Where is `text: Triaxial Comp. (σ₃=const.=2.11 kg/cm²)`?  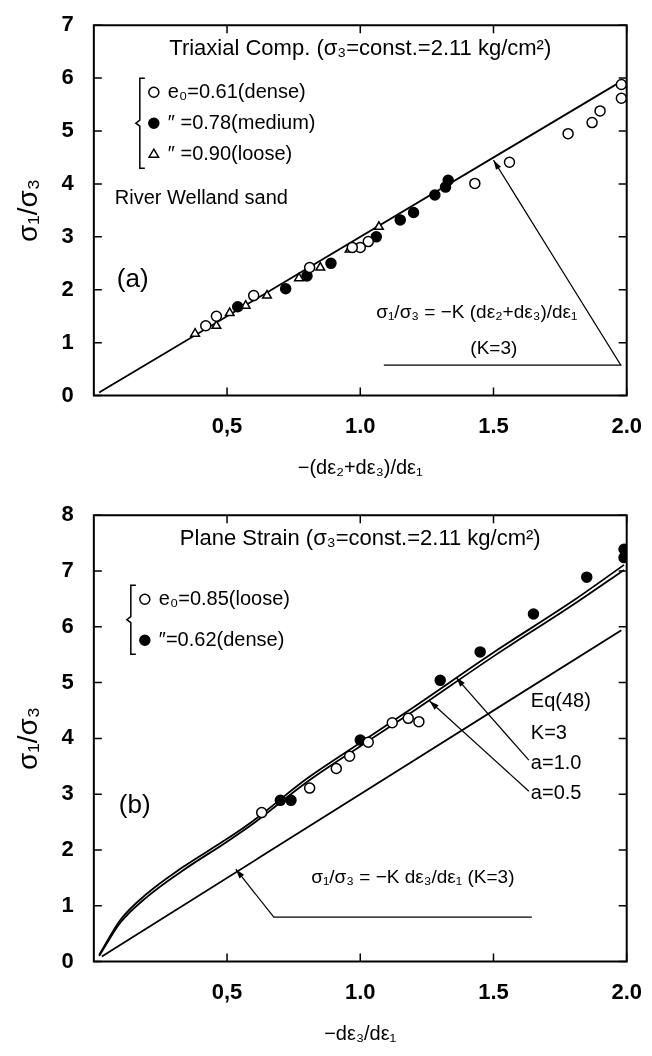
text: Triaxial Comp. (σ₃=const.=2.11 kg/cm²) is located at coordinates (360, 48).